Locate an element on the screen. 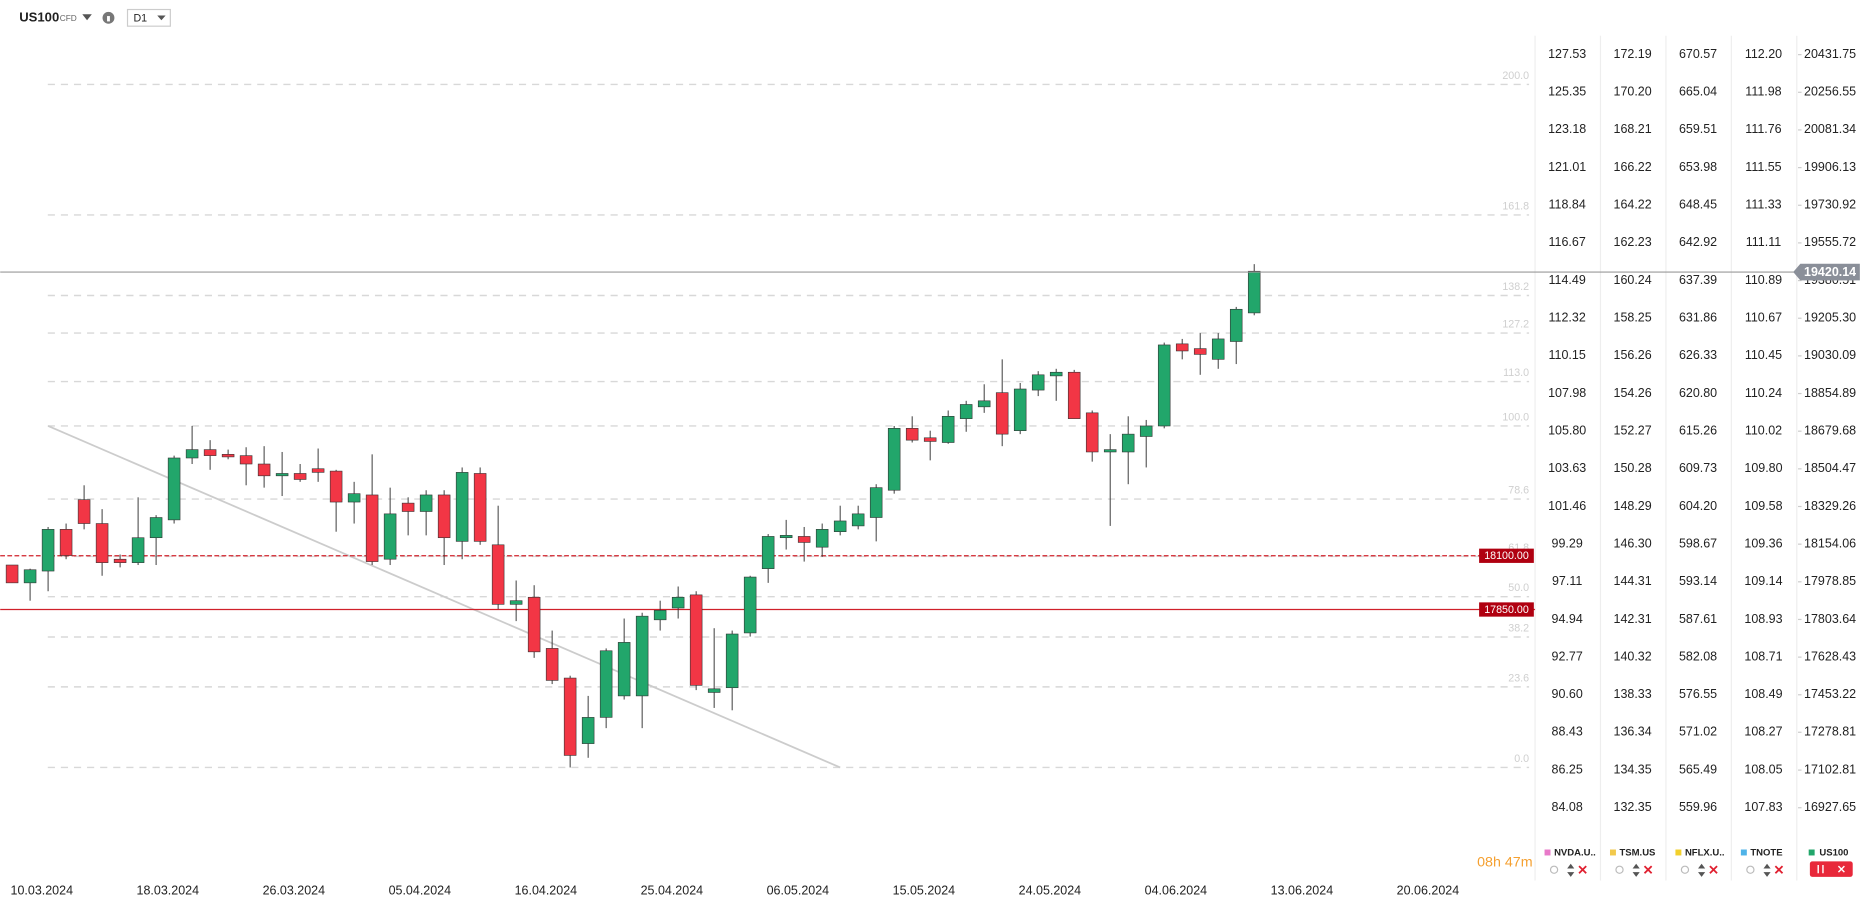  compare-tick-label: 92.77 is located at coordinates (1567, 656).